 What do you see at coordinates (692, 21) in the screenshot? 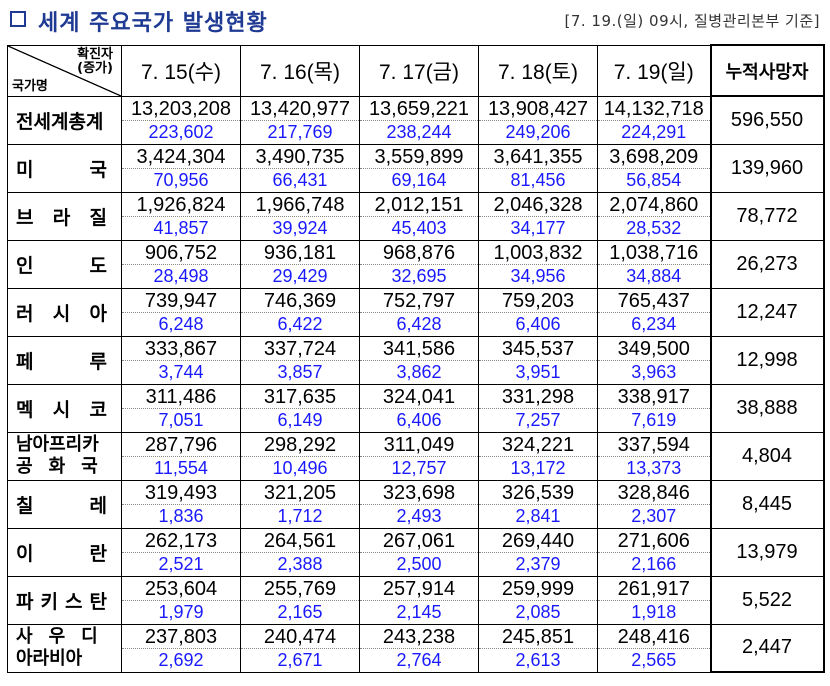
I see `source-note: [7. 19.(일) 09시, 질병관리본부 기준]` at bounding box center [692, 21].